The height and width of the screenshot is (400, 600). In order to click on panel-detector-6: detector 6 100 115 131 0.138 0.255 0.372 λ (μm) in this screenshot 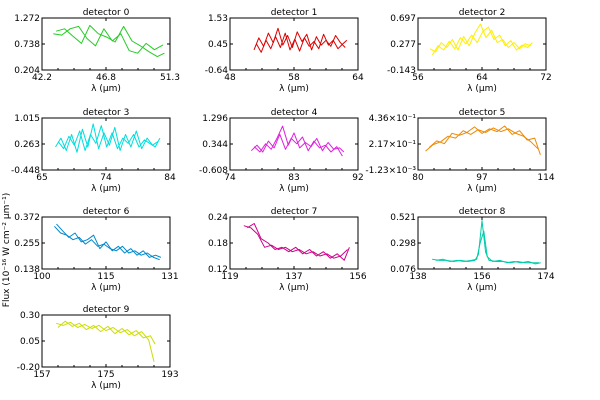, I will do `click(96, 250)`.